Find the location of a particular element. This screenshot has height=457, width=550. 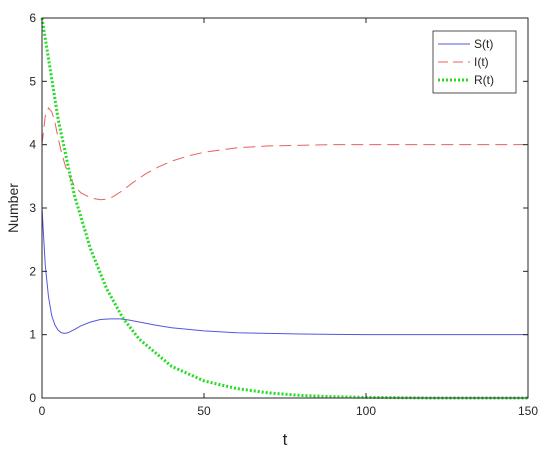

y-tick-label: 0 is located at coordinates (32, 398).